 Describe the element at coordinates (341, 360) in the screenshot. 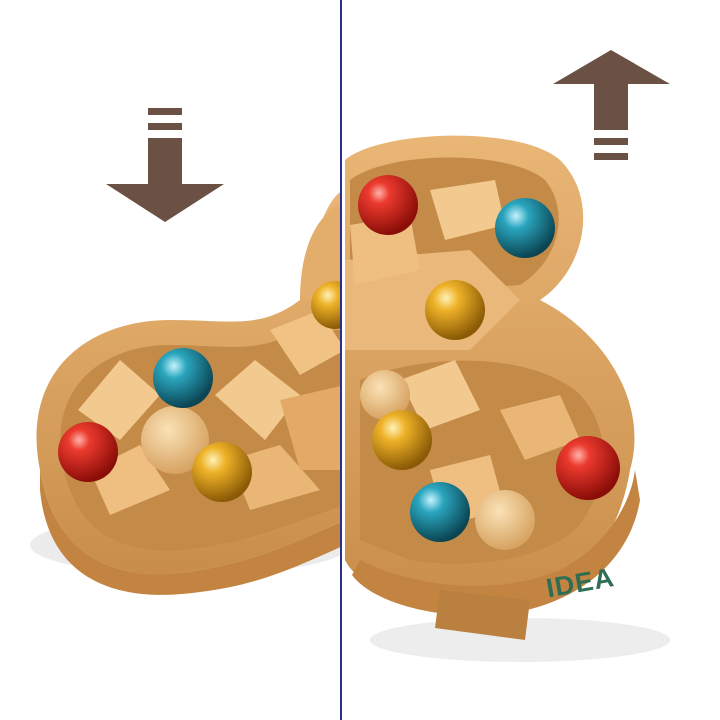

I see `split-divider` at that location.